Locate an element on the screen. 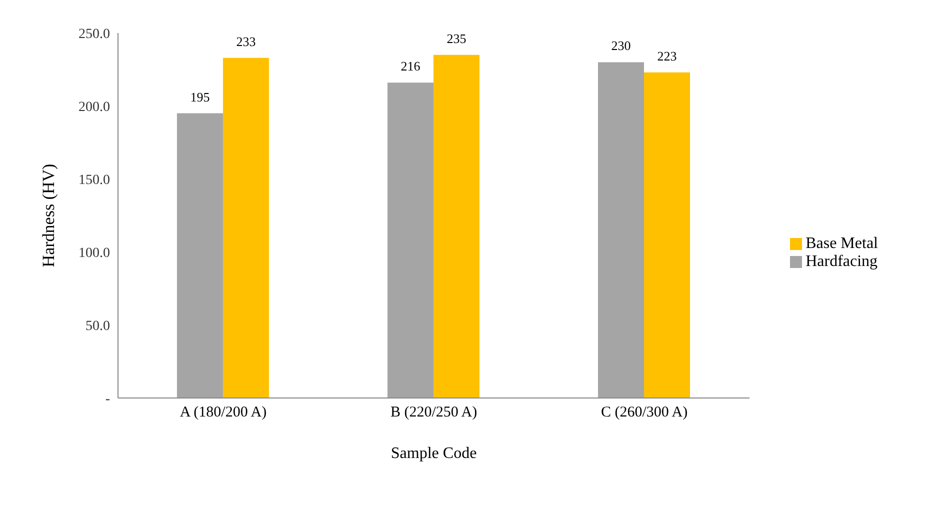 This screenshot has height=514, width=930. data-label: 195 is located at coordinates (200, 96).